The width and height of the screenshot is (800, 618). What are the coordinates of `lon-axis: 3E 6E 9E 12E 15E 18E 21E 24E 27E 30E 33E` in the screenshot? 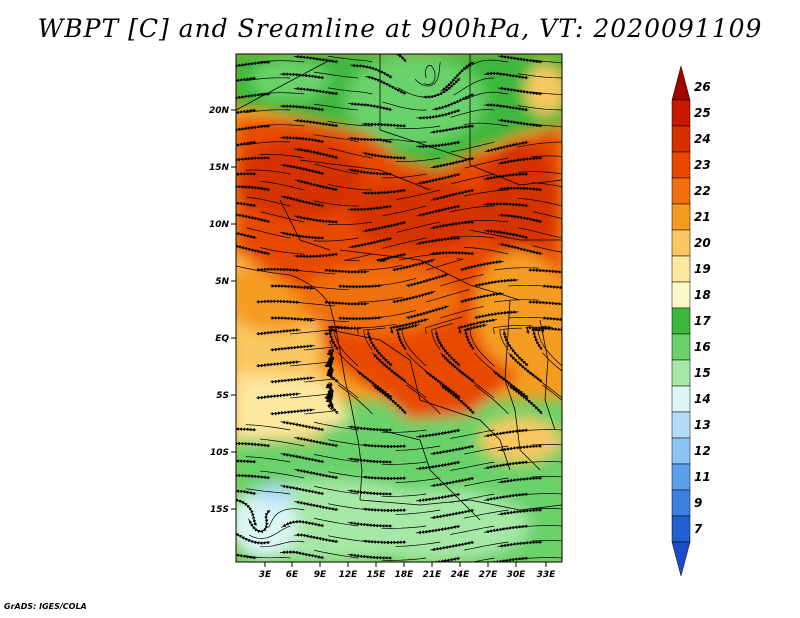 It's located at (407, 571).